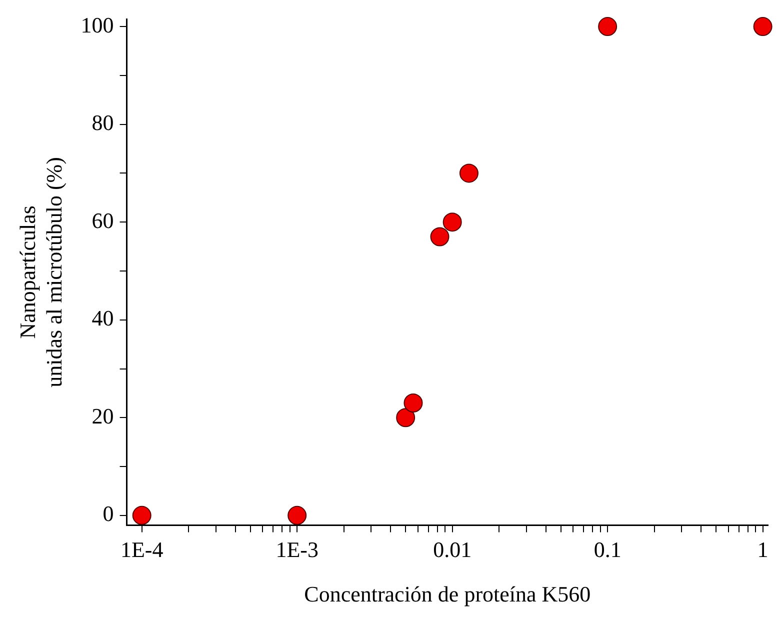  I want to click on y-tick-label: 100, so click(97, 25).